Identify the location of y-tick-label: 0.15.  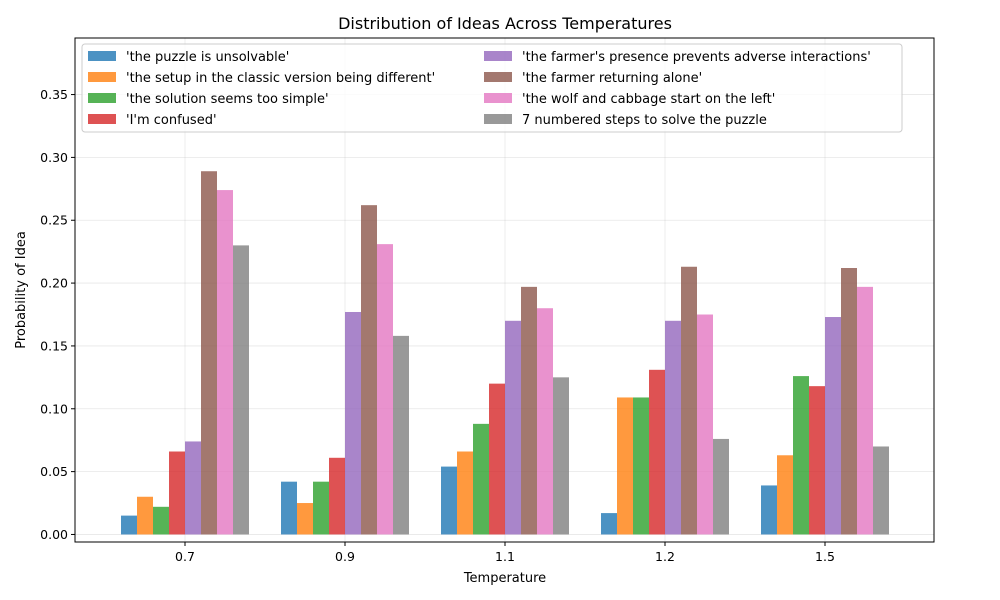
(54, 345).